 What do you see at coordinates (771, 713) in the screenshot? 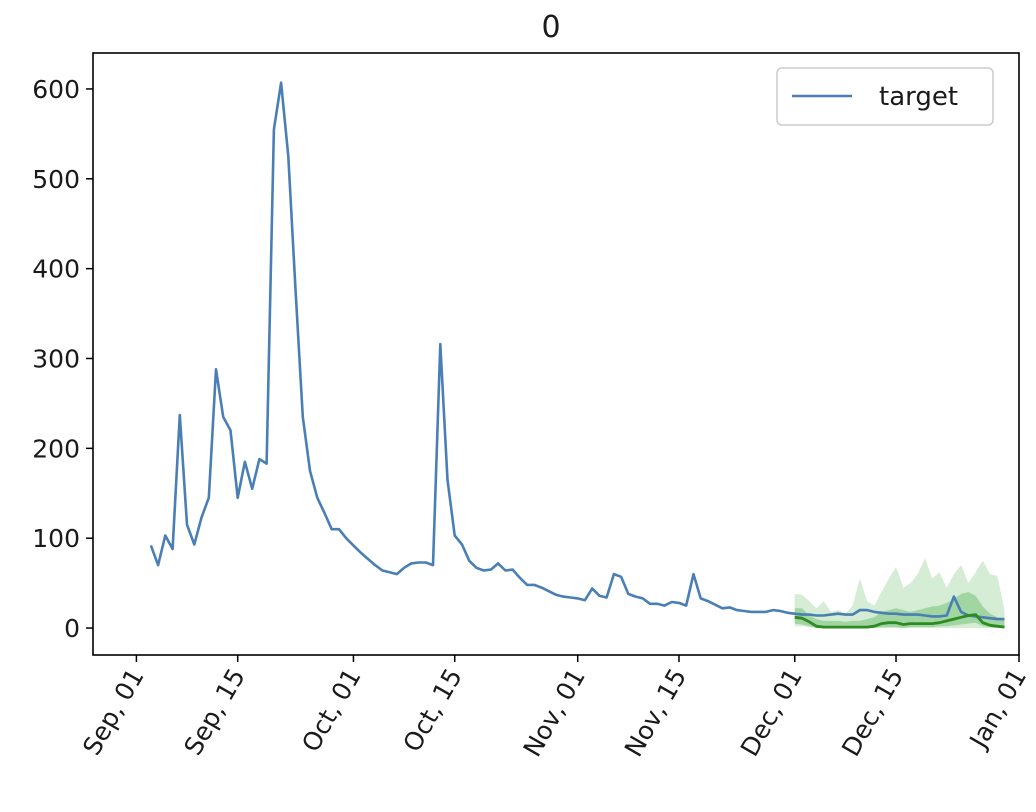
I see `x-tick-label: Dec, 01` at bounding box center [771, 713].